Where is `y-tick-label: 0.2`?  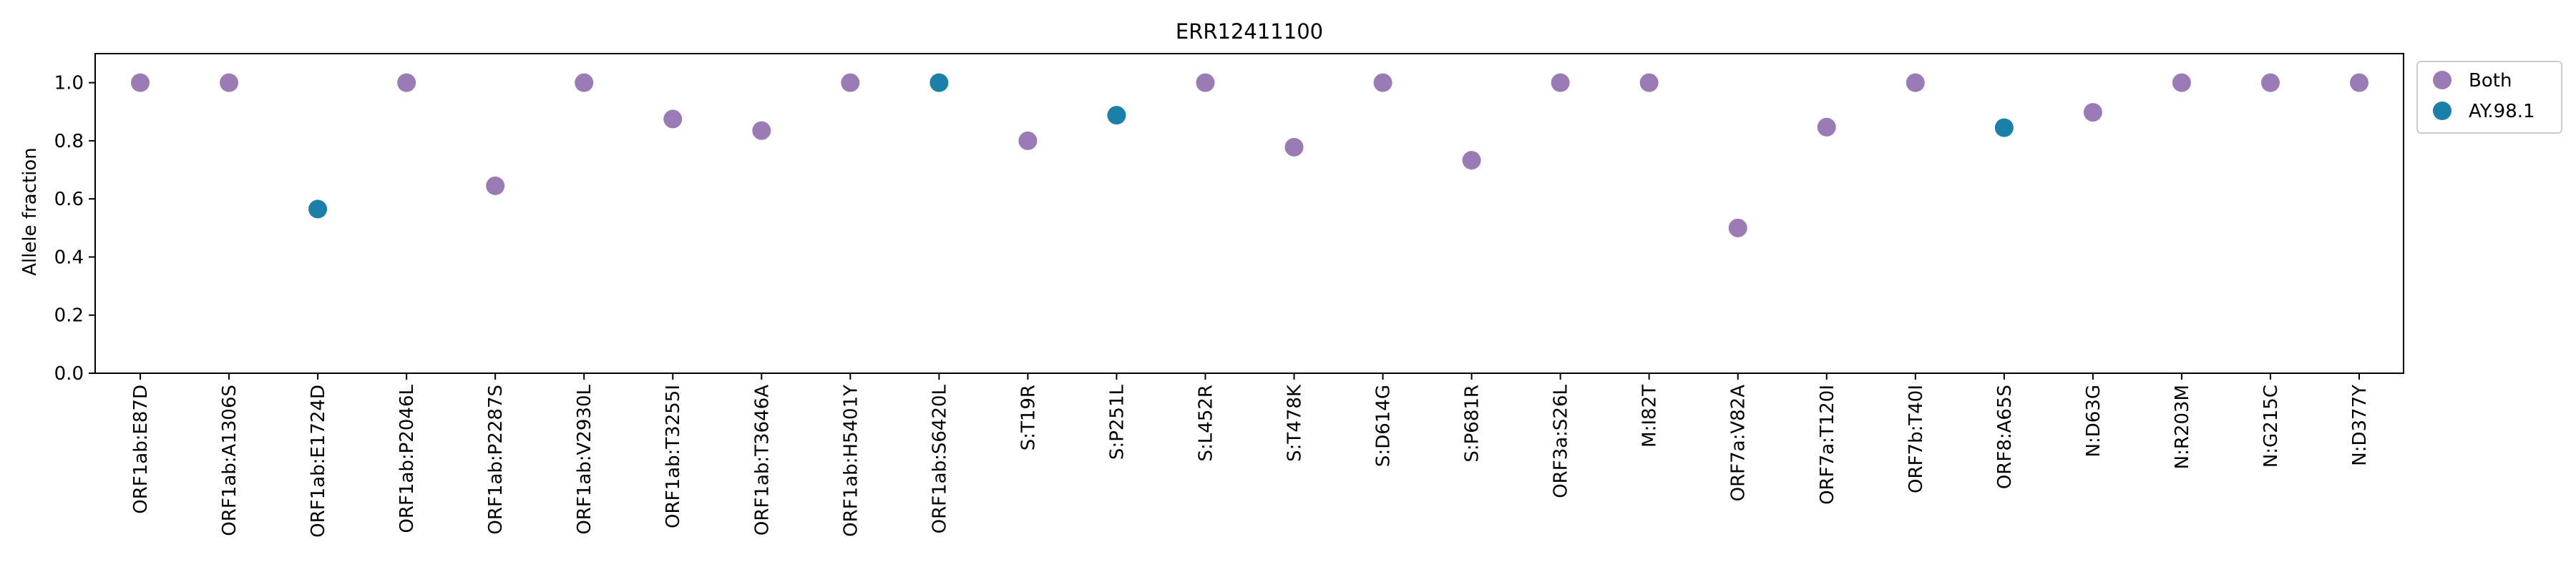 y-tick-label: 0.2 is located at coordinates (69, 316).